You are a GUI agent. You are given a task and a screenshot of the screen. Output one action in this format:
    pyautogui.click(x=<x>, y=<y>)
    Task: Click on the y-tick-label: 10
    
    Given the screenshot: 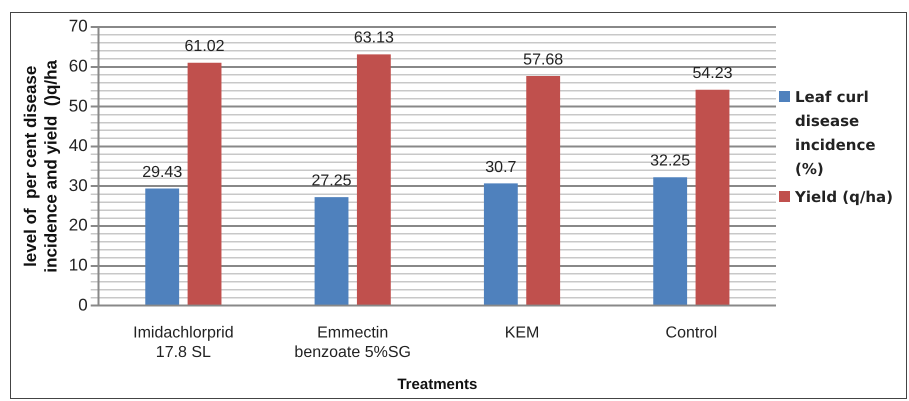 What is the action you would take?
    pyautogui.click(x=78, y=264)
    